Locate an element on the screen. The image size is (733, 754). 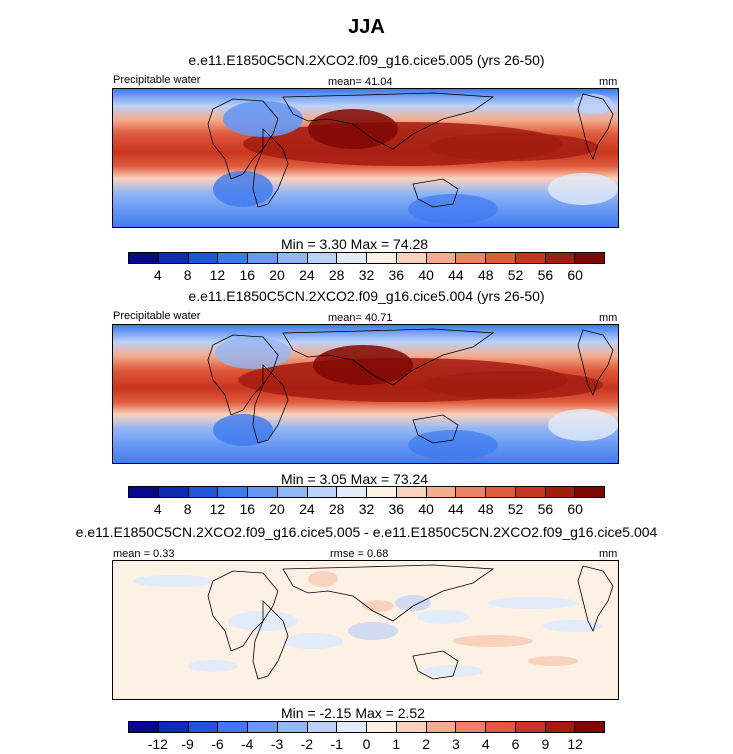
colorbar-tick-label: 3 is located at coordinates (456, 744).